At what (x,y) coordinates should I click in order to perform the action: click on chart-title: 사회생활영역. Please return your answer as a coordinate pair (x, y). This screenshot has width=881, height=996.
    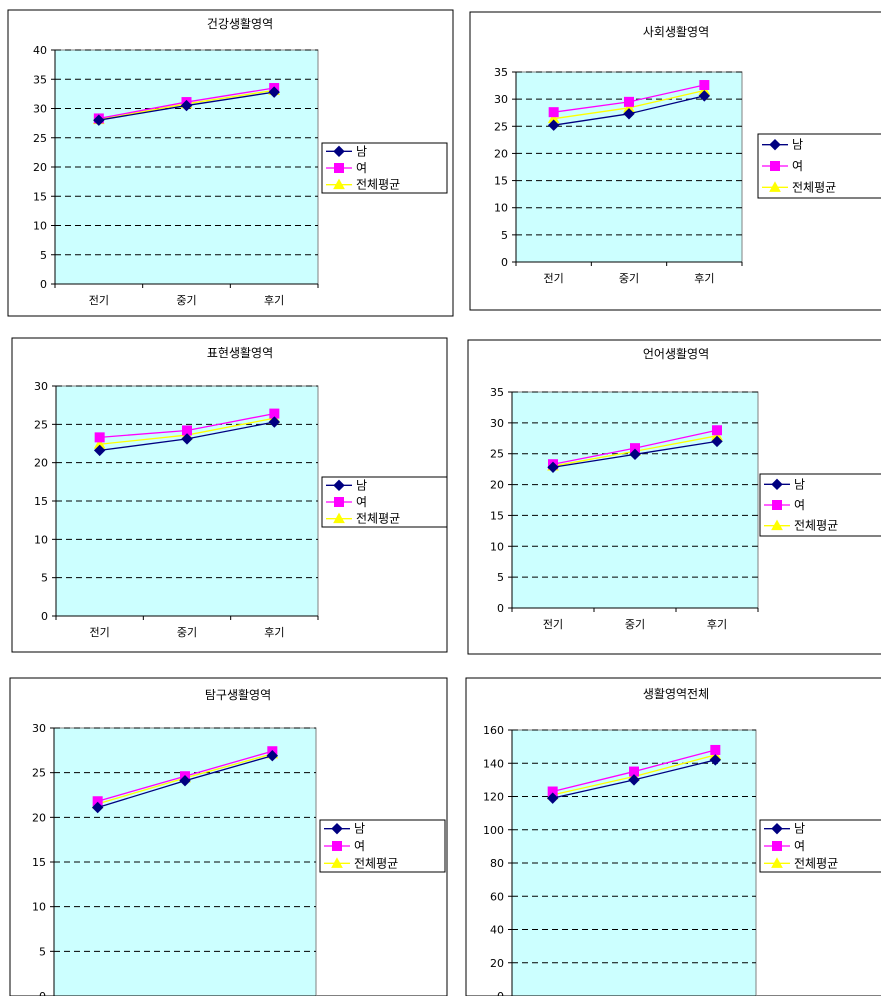
    Looking at the image, I should click on (676, 32).